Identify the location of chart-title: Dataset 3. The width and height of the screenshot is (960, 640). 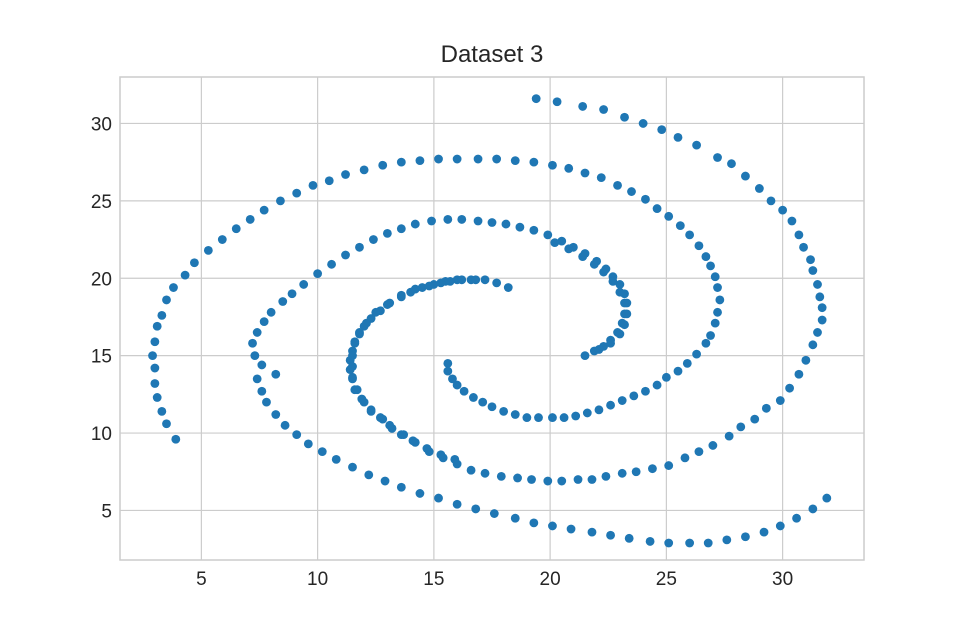
(492, 54).